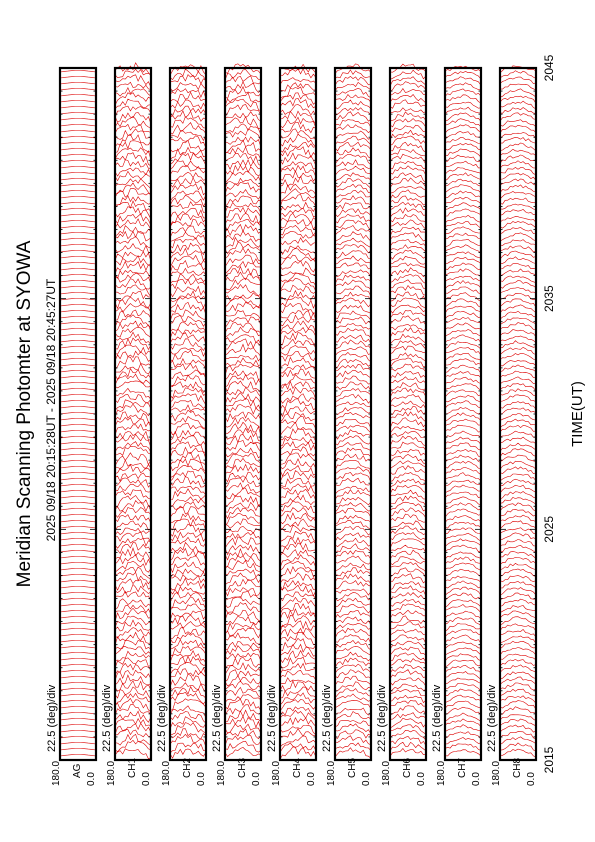 This screenshot has width=595, height=842. I want to click on panel-frame, so click(408, 414).